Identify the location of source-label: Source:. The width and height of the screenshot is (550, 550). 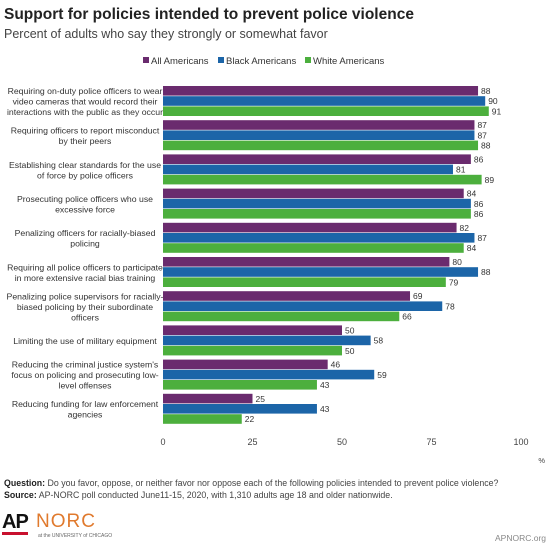
(20, 495).